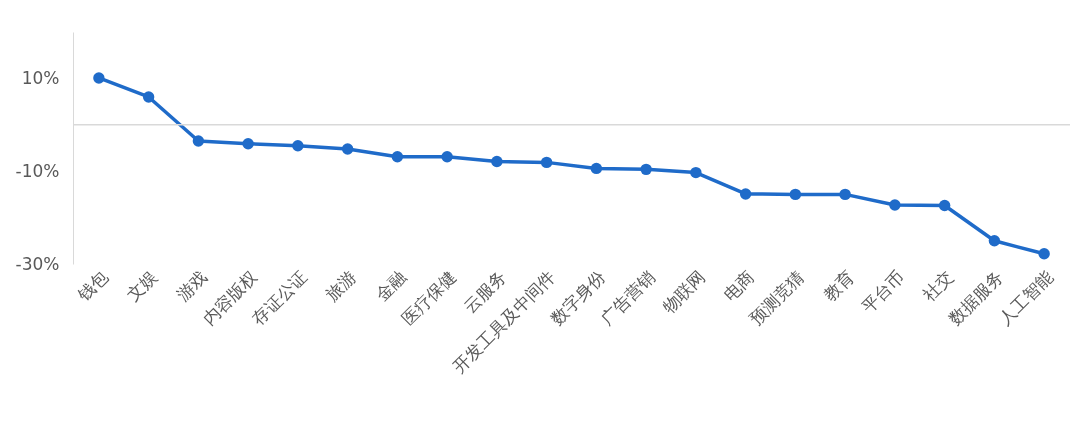 The width and height of the screenshot is (1080, 422). I want to click on x-tick-label: 旅游, so click(341, 285).